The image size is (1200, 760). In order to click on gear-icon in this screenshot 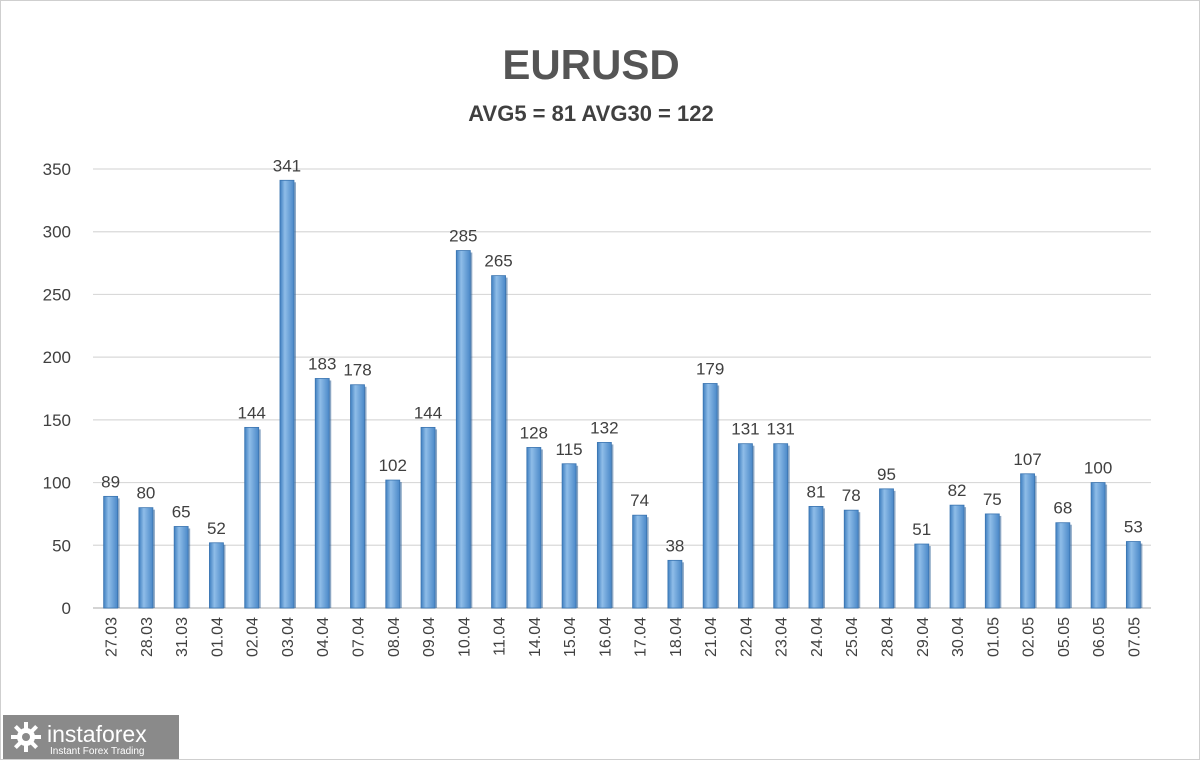, I will do `click(26, 737)`.